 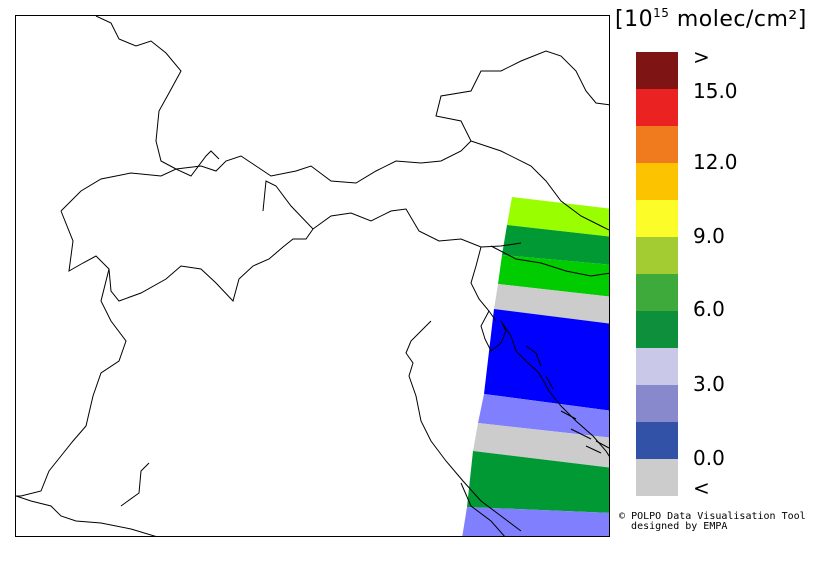 What do you see at coordinates (709, 458) in the screenshot?
I see `colorbar-label: 0.0` at bounding box center [709, 458].